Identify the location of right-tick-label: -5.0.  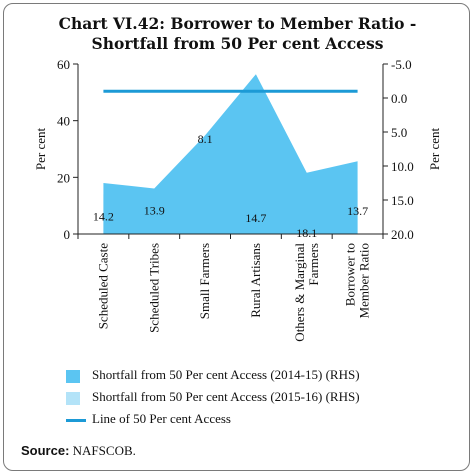
(401, 64).